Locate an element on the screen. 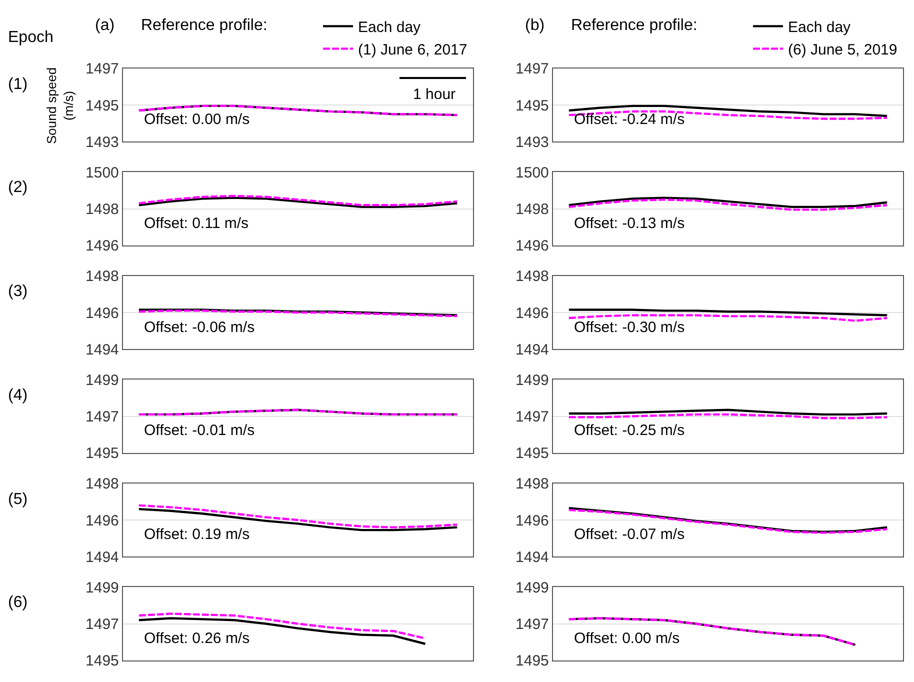  y-axis-title: Sound speed (m/s) is located at coordinates (60, 105).